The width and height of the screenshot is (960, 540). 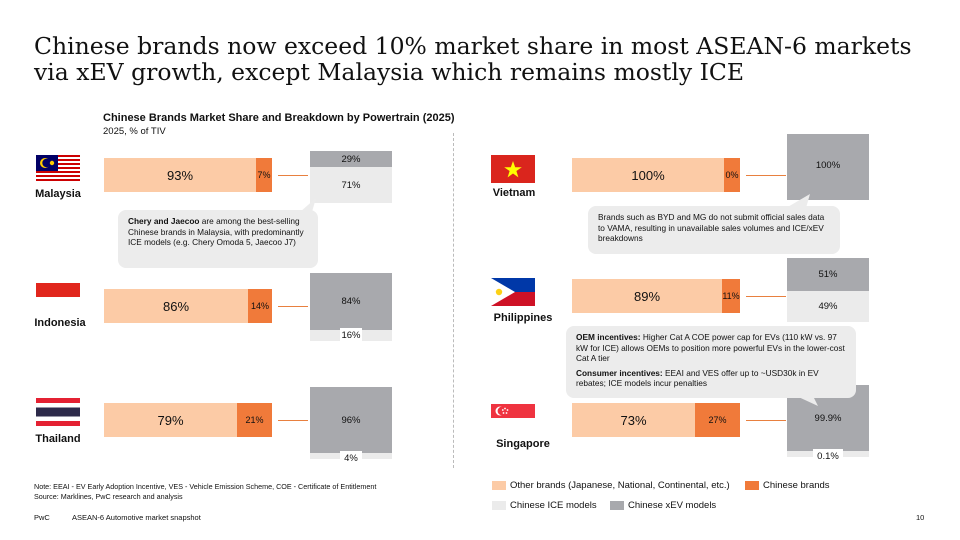 I want to click on legend-label-ice: Chinese ICE models, so click(x=553, y=505).